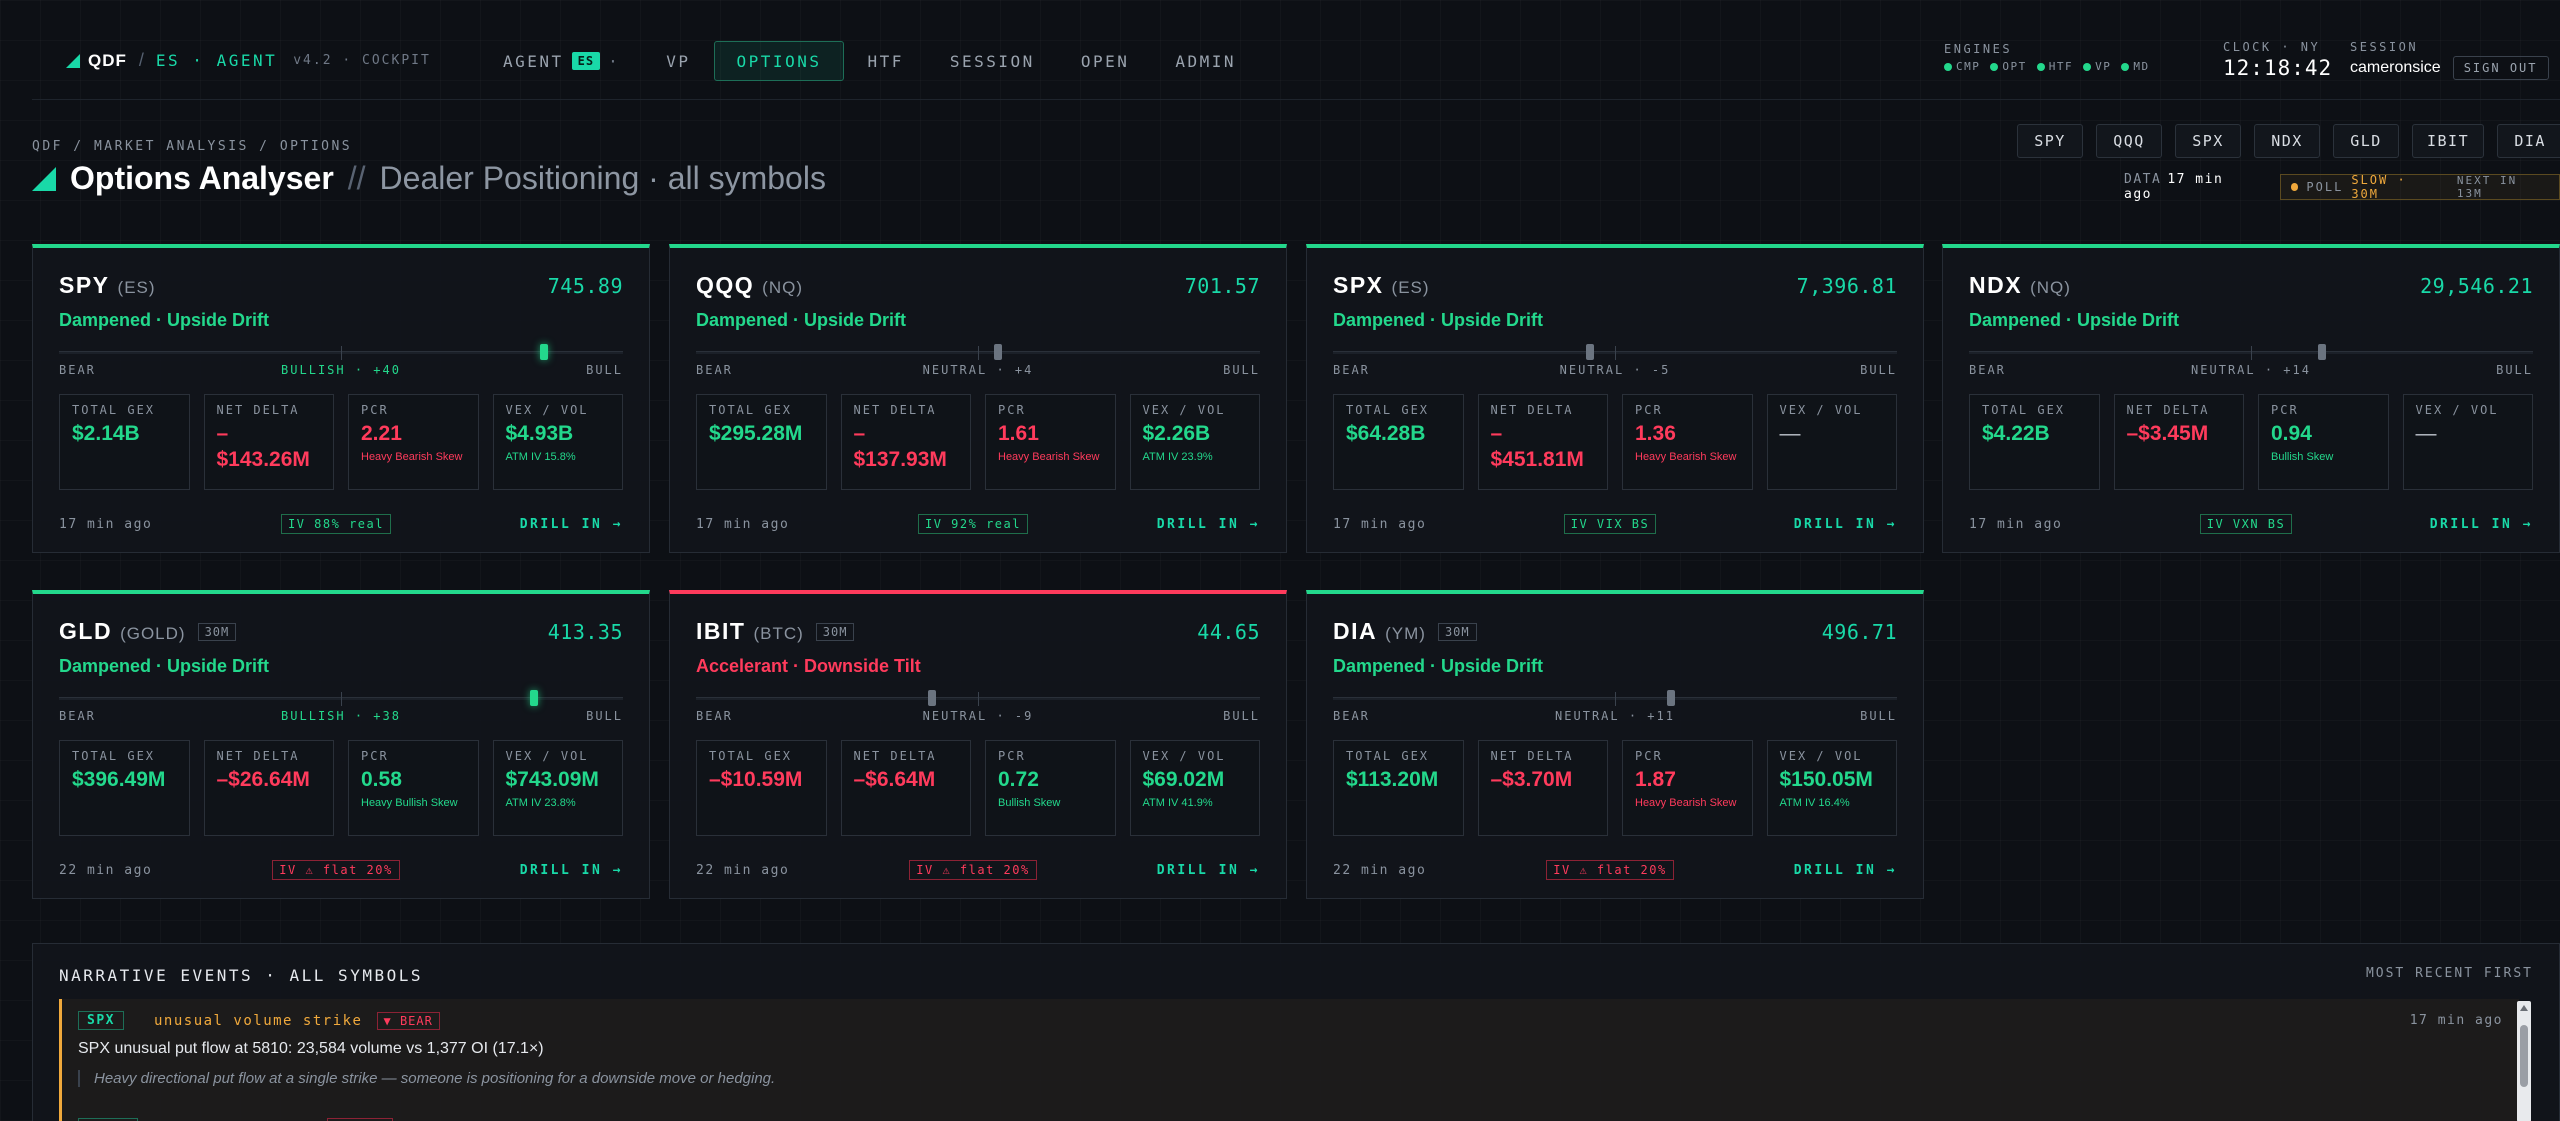 This screenshot has width=2560, height=1121. I want to click on scrollbar-thumb, so click(2524, 1056).